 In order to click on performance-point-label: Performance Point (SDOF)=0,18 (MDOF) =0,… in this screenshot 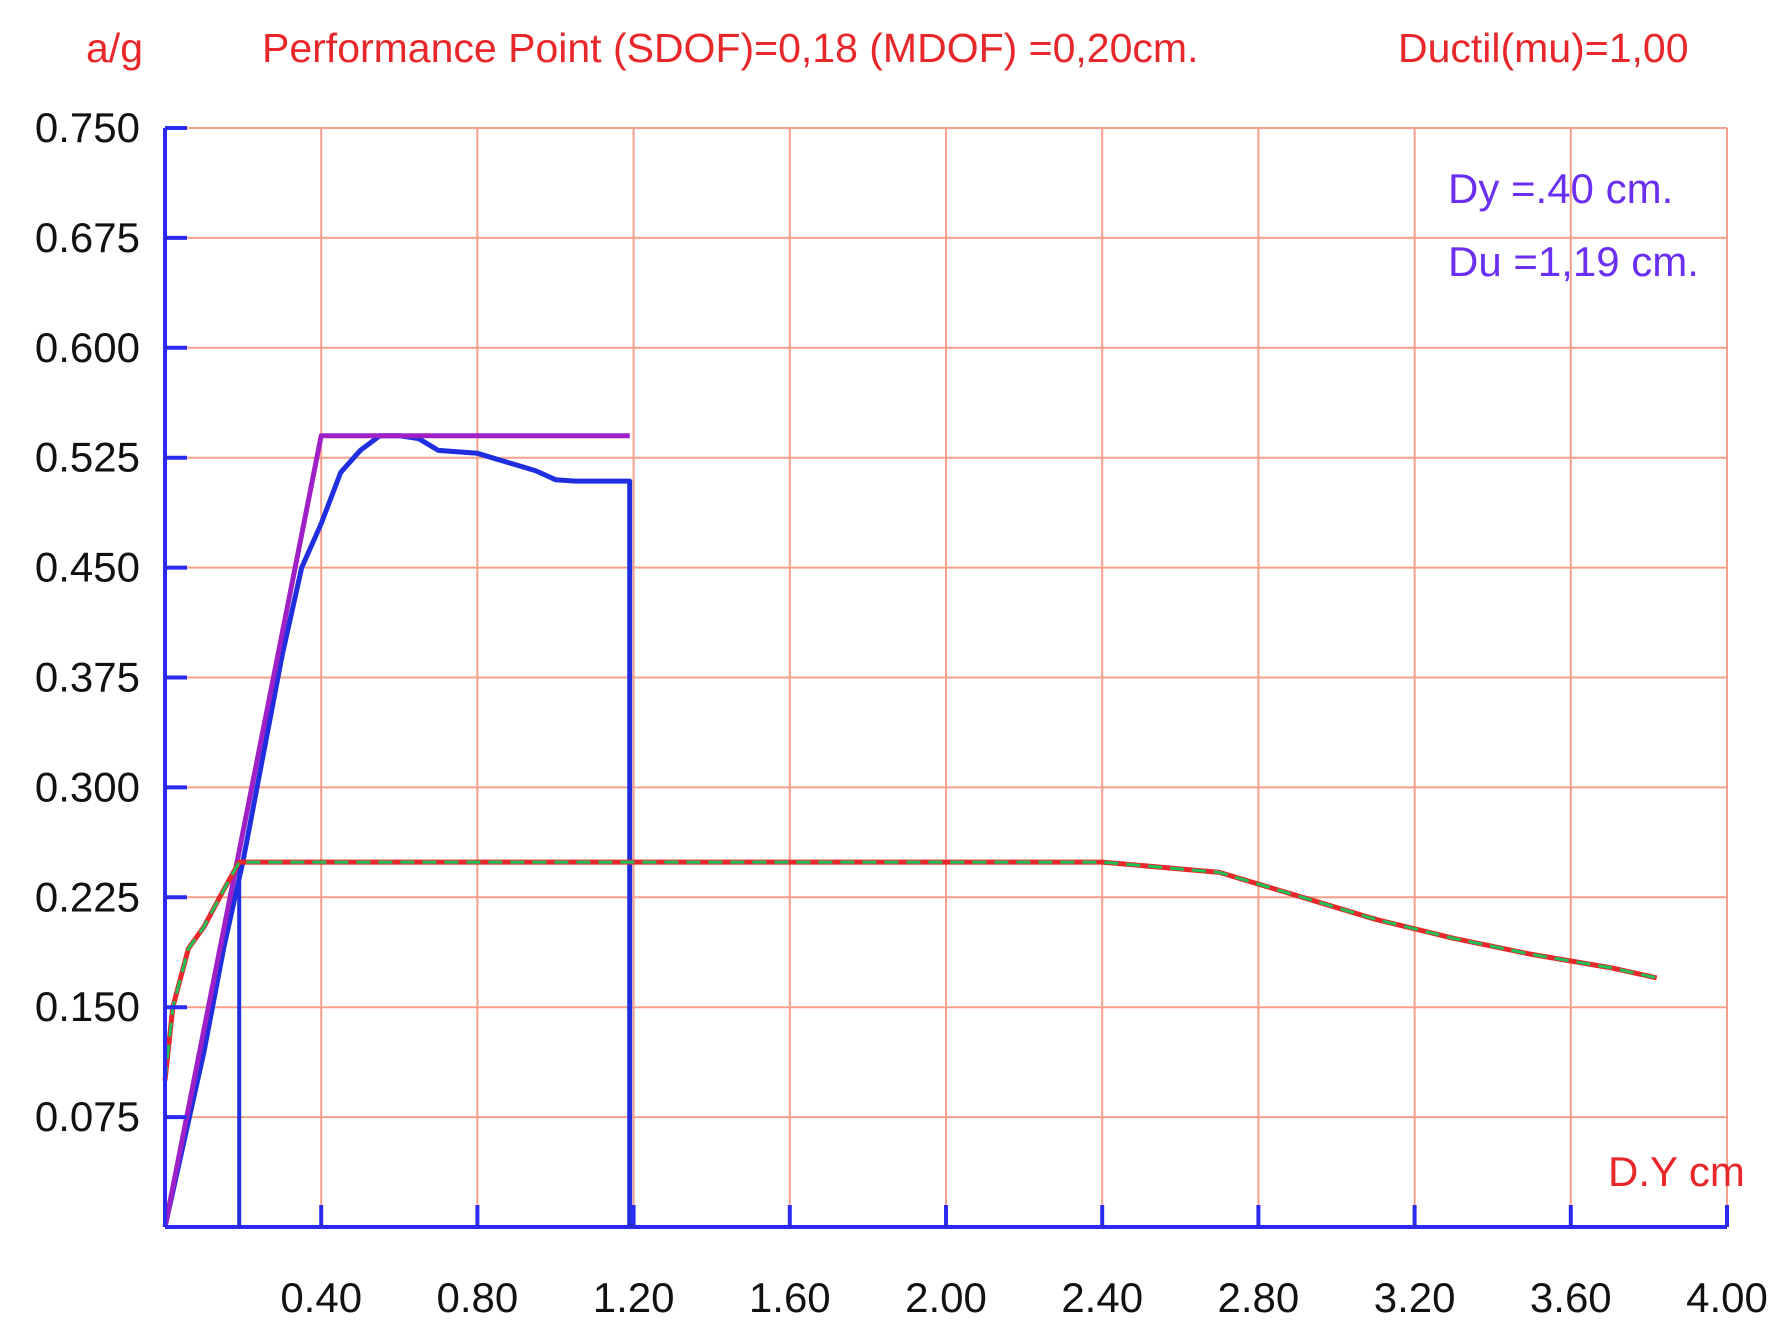, I will do `click(730, 48)`.